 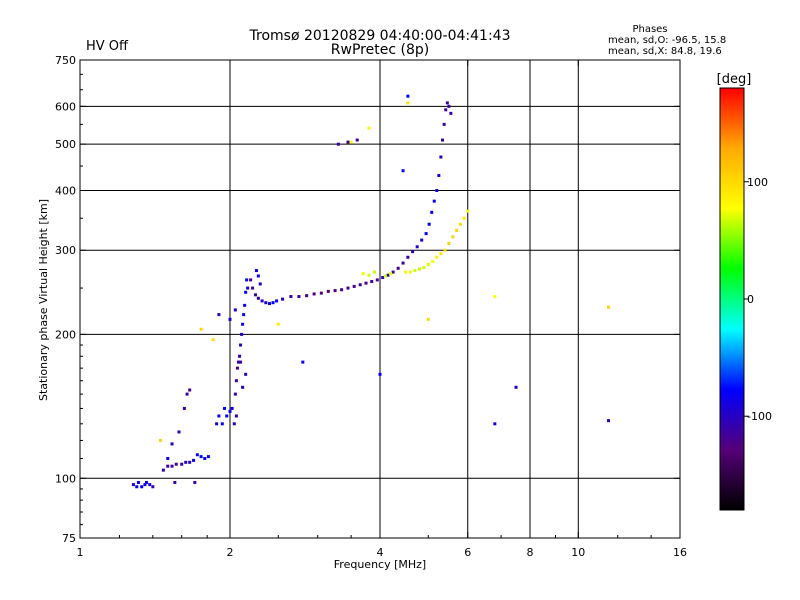 What do you see at coordinates (680, 552) in the screenshot?
I see `x-tick-label: 16` at bounding box center [680, 552].